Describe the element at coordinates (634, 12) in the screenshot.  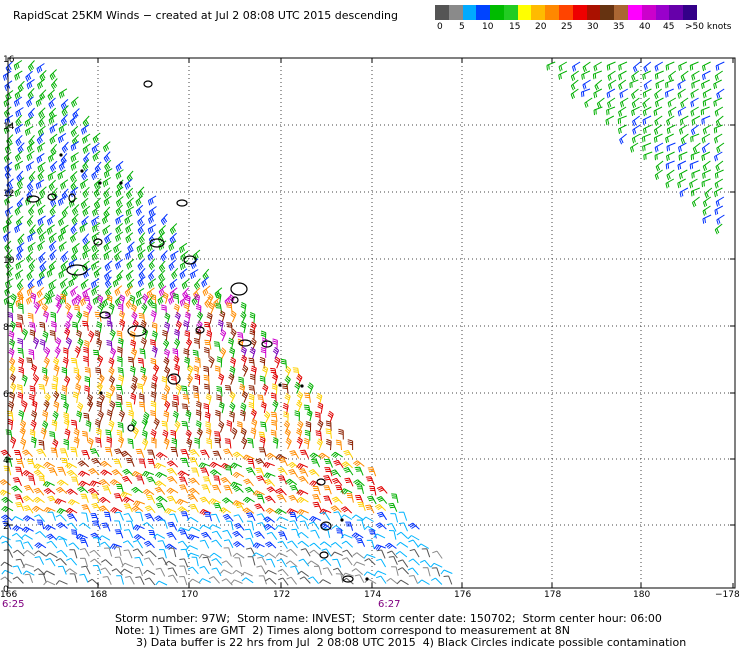
I see `color-swatch` at that location.